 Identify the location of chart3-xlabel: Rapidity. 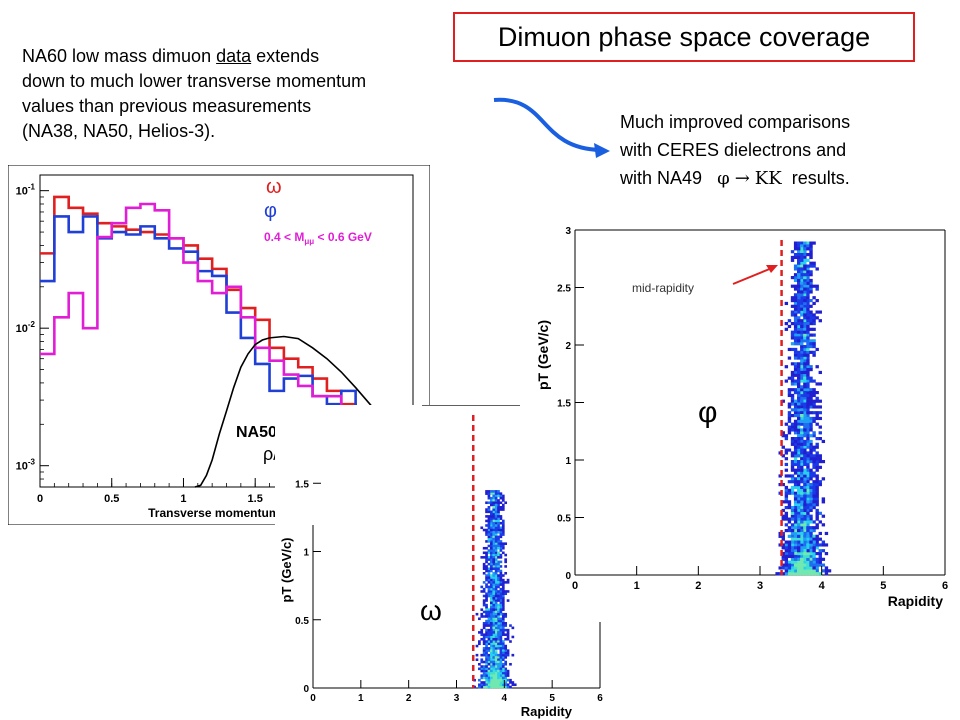
(547, 711).